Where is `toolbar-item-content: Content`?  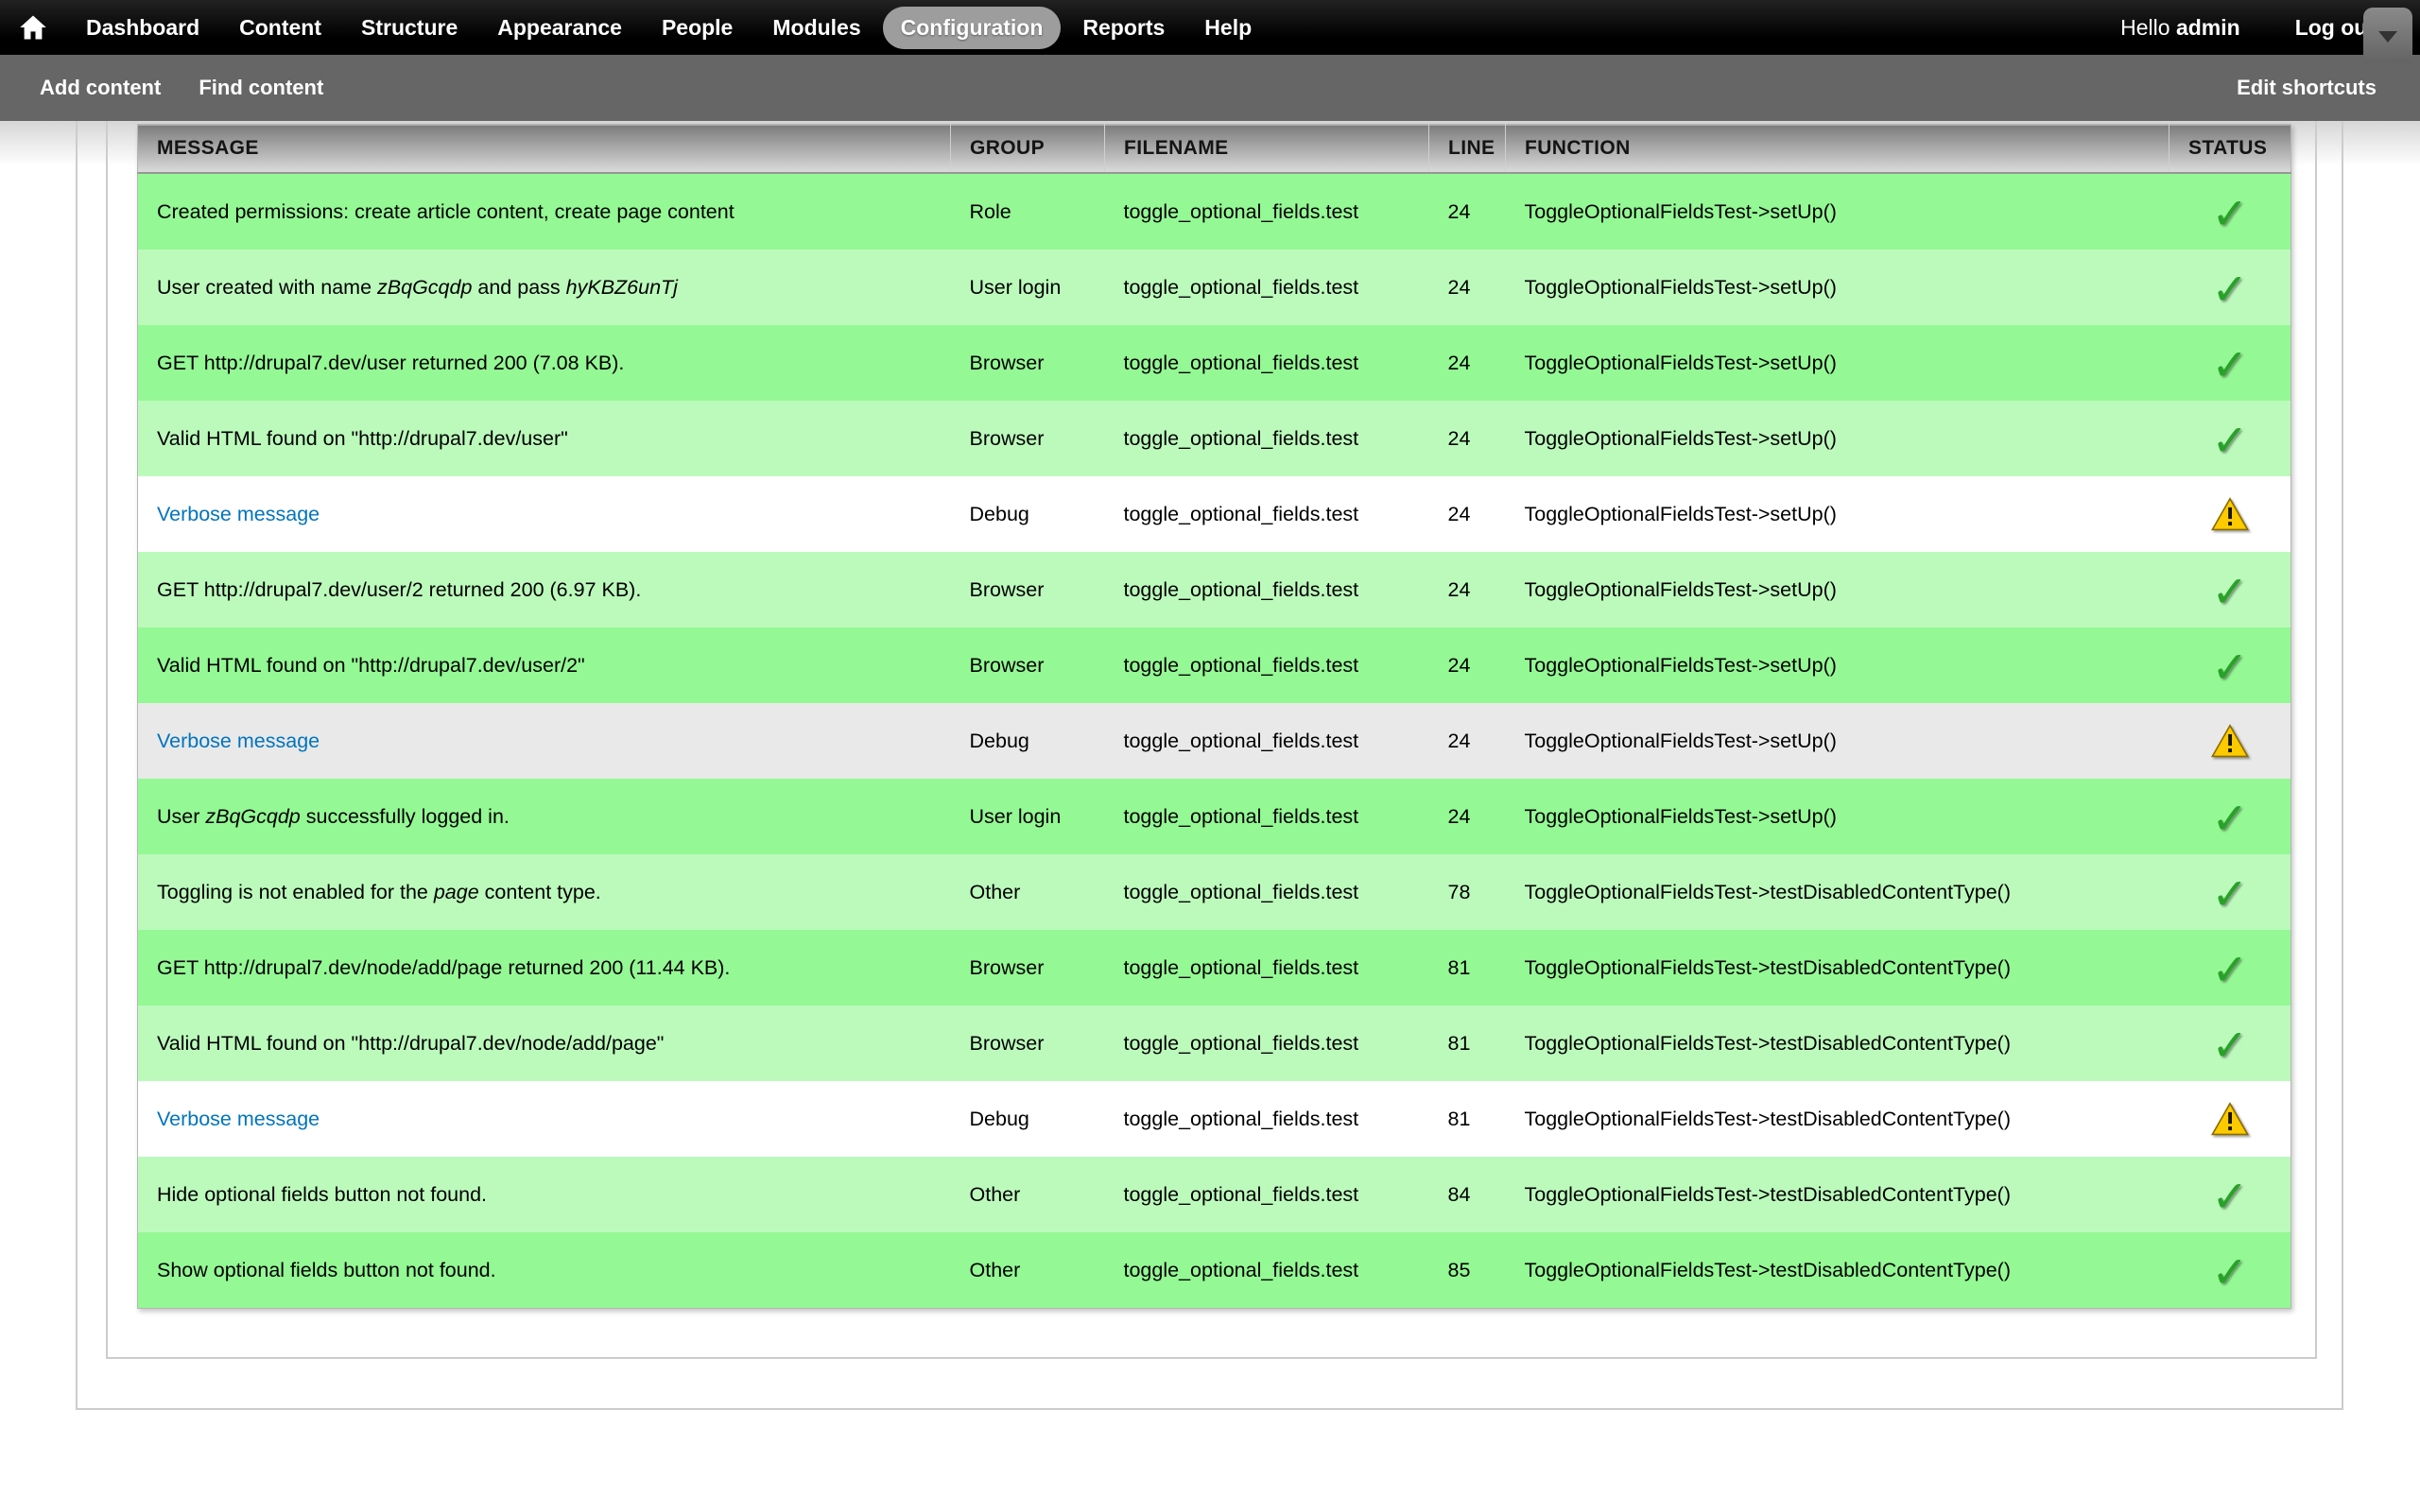 toolbar-item-content: Content is located at coordinates (280, 27).